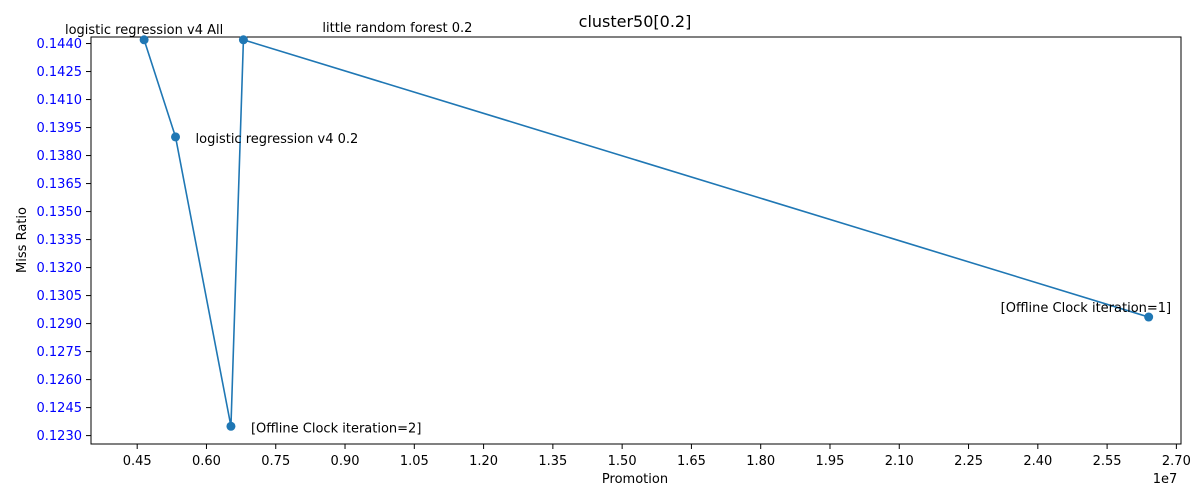  I want to click on y-tick-label: 0.1320, so click(60, 268).